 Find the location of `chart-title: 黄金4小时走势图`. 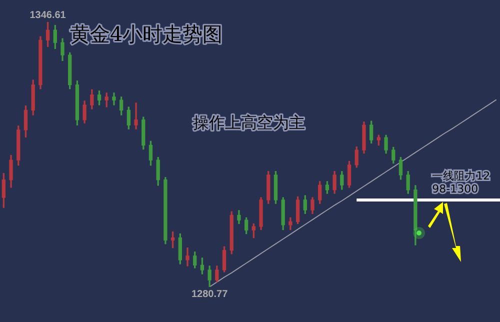

chart-title: 黄金4小时走势图 is located at coordinates (146, 34).